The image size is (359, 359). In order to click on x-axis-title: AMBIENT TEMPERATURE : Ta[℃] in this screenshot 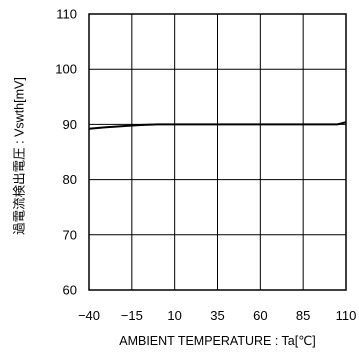, I will do `click(217, 341)`.